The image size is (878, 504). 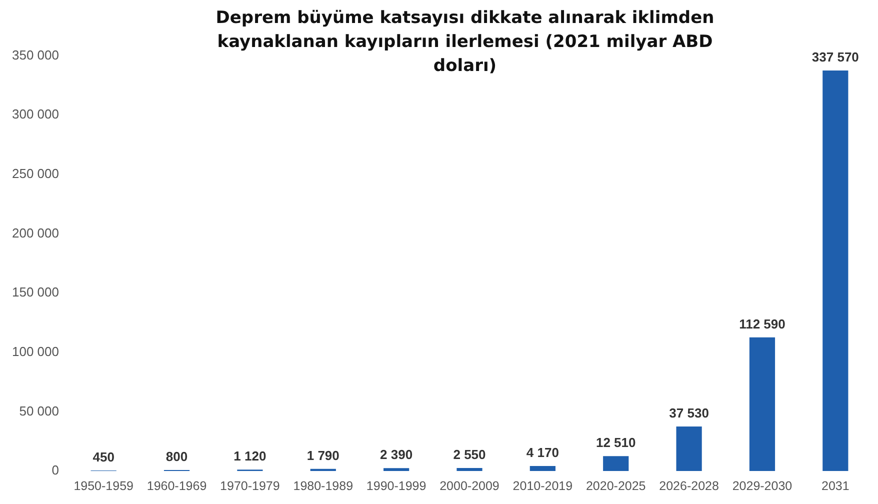 I want to click on data-label: 112 590, so click(x=762, y=324).